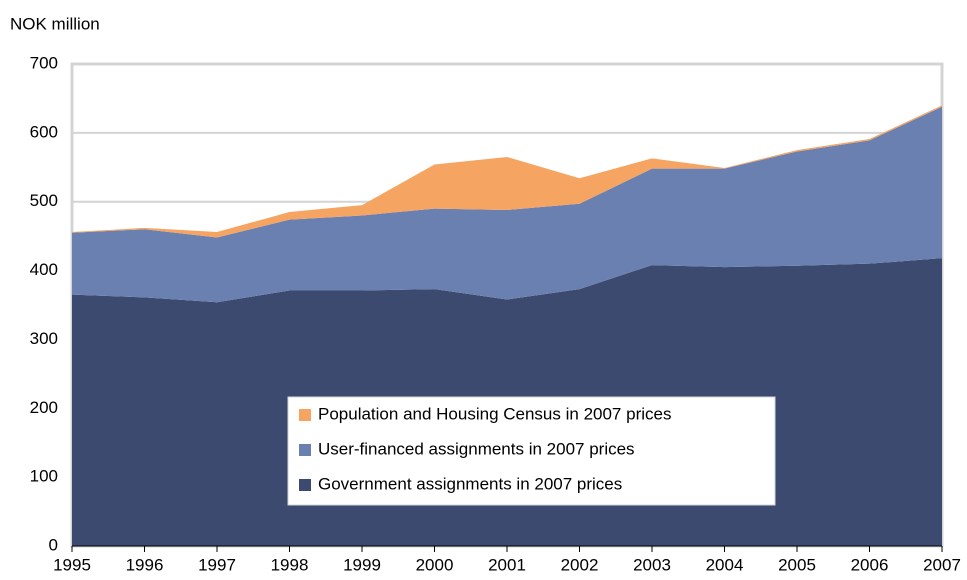  What do you see at coordinates (942, 564) in the screenshot?
I see `x-tick-label: 2007` at bounding box center [942, 564].